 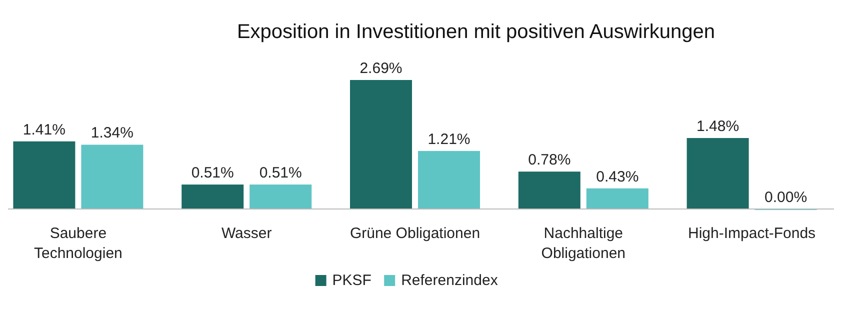 What do you see at coordinates (476, 32) in the screenshot?
I see `chart-title: Exposition in Investitionen mit positiven Auswirkungen` at bounding box center [476, 32].